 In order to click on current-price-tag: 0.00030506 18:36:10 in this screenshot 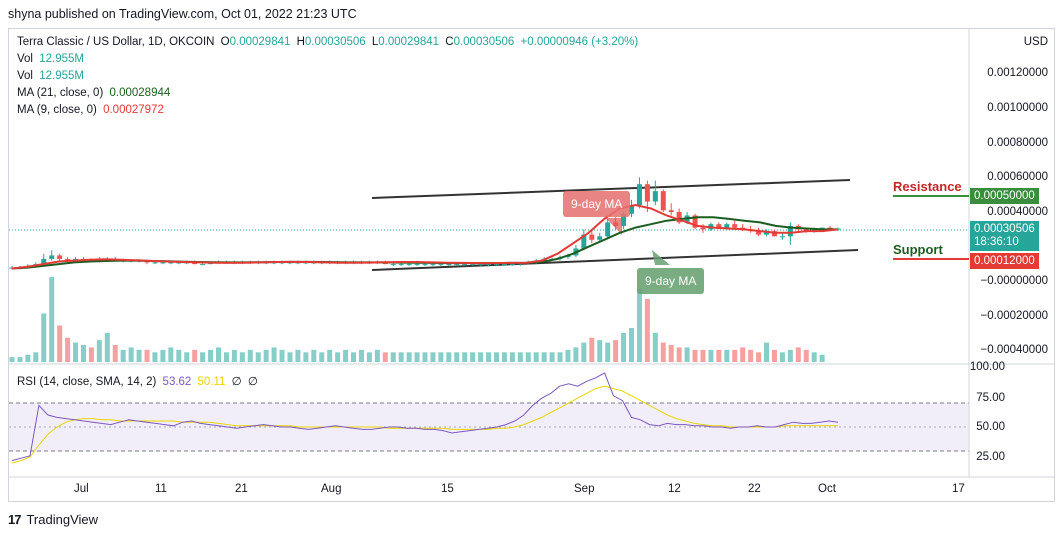, I will do `click(1004, 236)`.